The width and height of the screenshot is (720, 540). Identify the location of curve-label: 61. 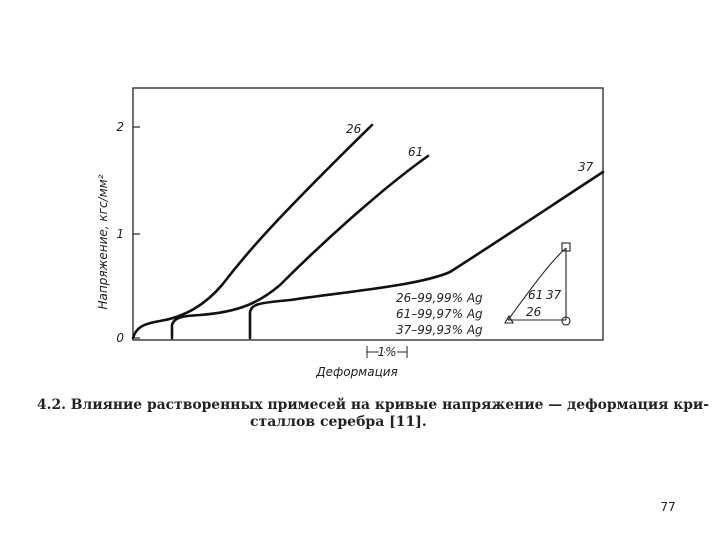
(415, 152).